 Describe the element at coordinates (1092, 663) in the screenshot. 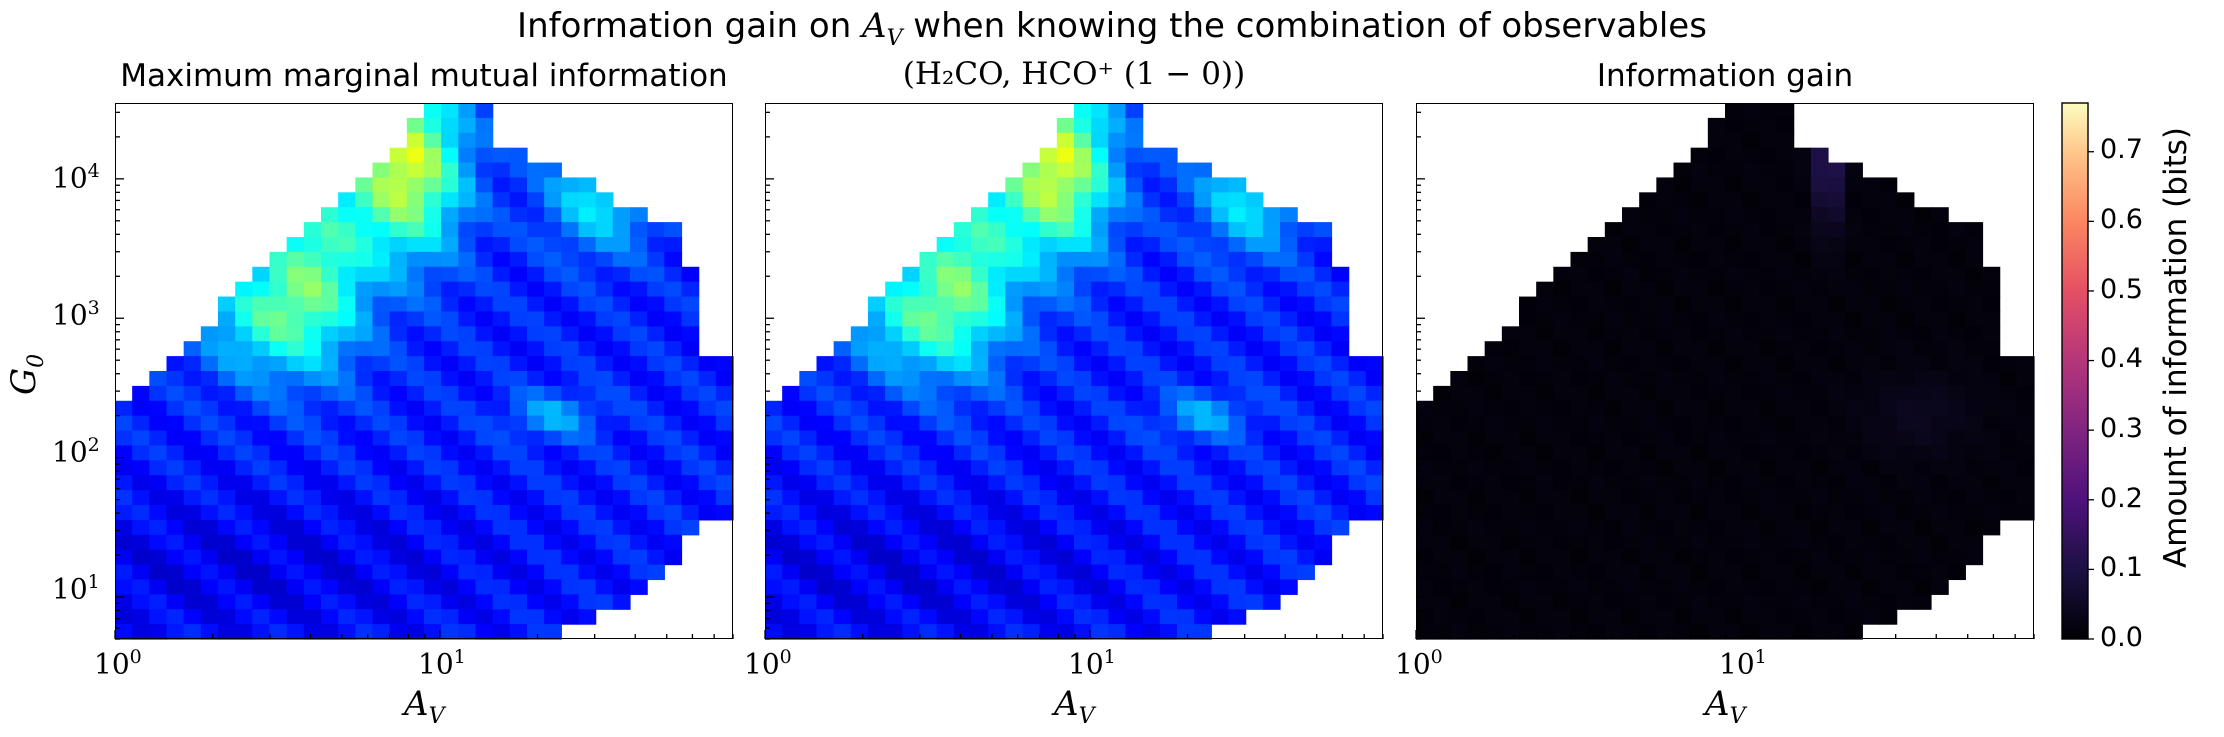

I see `p2-xtick-10-1: 101` at that location.